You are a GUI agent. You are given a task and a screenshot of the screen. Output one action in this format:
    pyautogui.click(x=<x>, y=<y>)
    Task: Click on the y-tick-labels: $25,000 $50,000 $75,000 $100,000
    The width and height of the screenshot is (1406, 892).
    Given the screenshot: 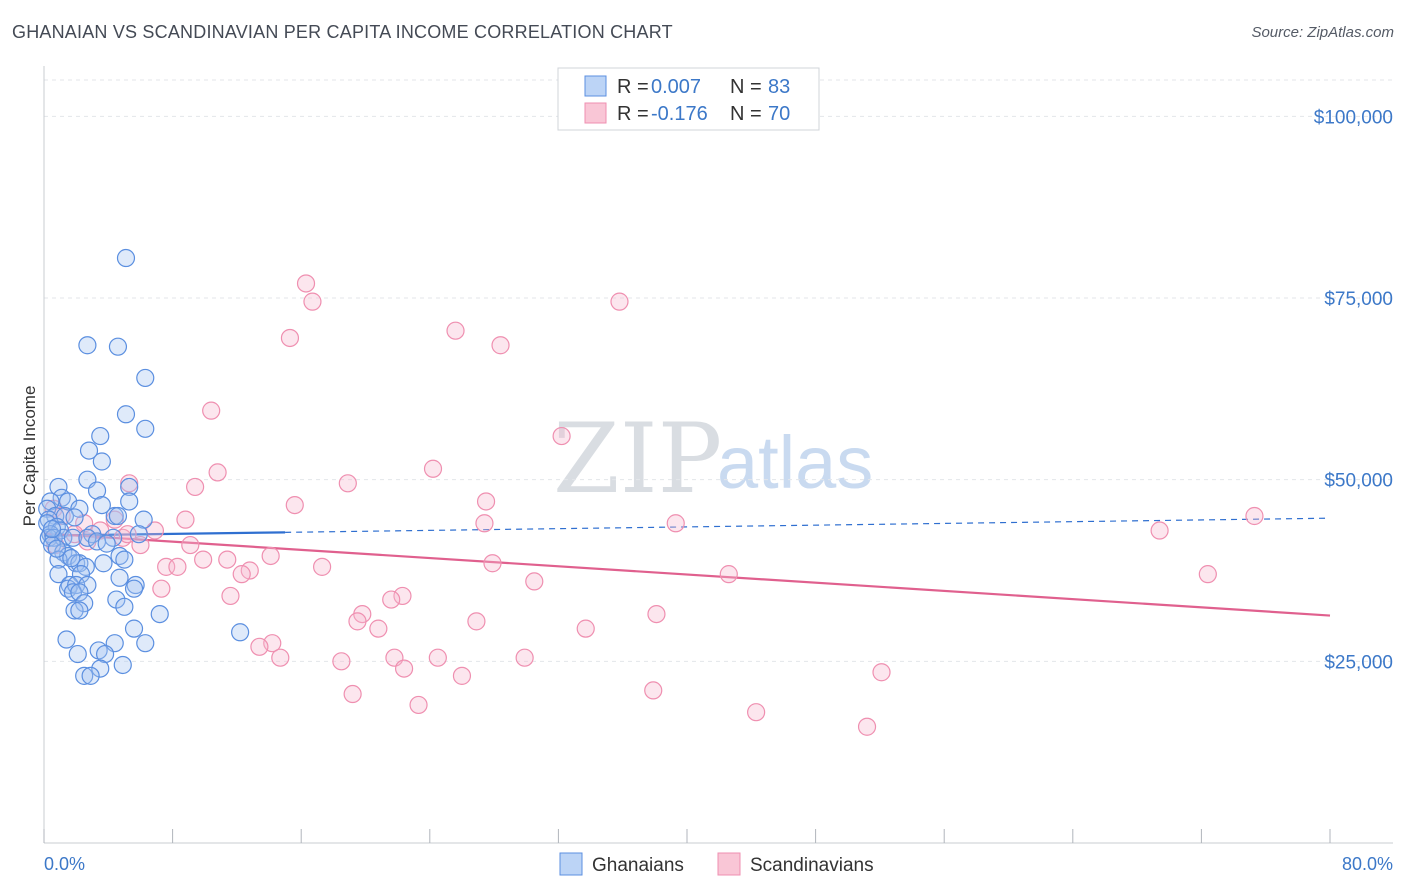 What is the action you would take?
    pyautogui.click(x=1353, y=390)
    